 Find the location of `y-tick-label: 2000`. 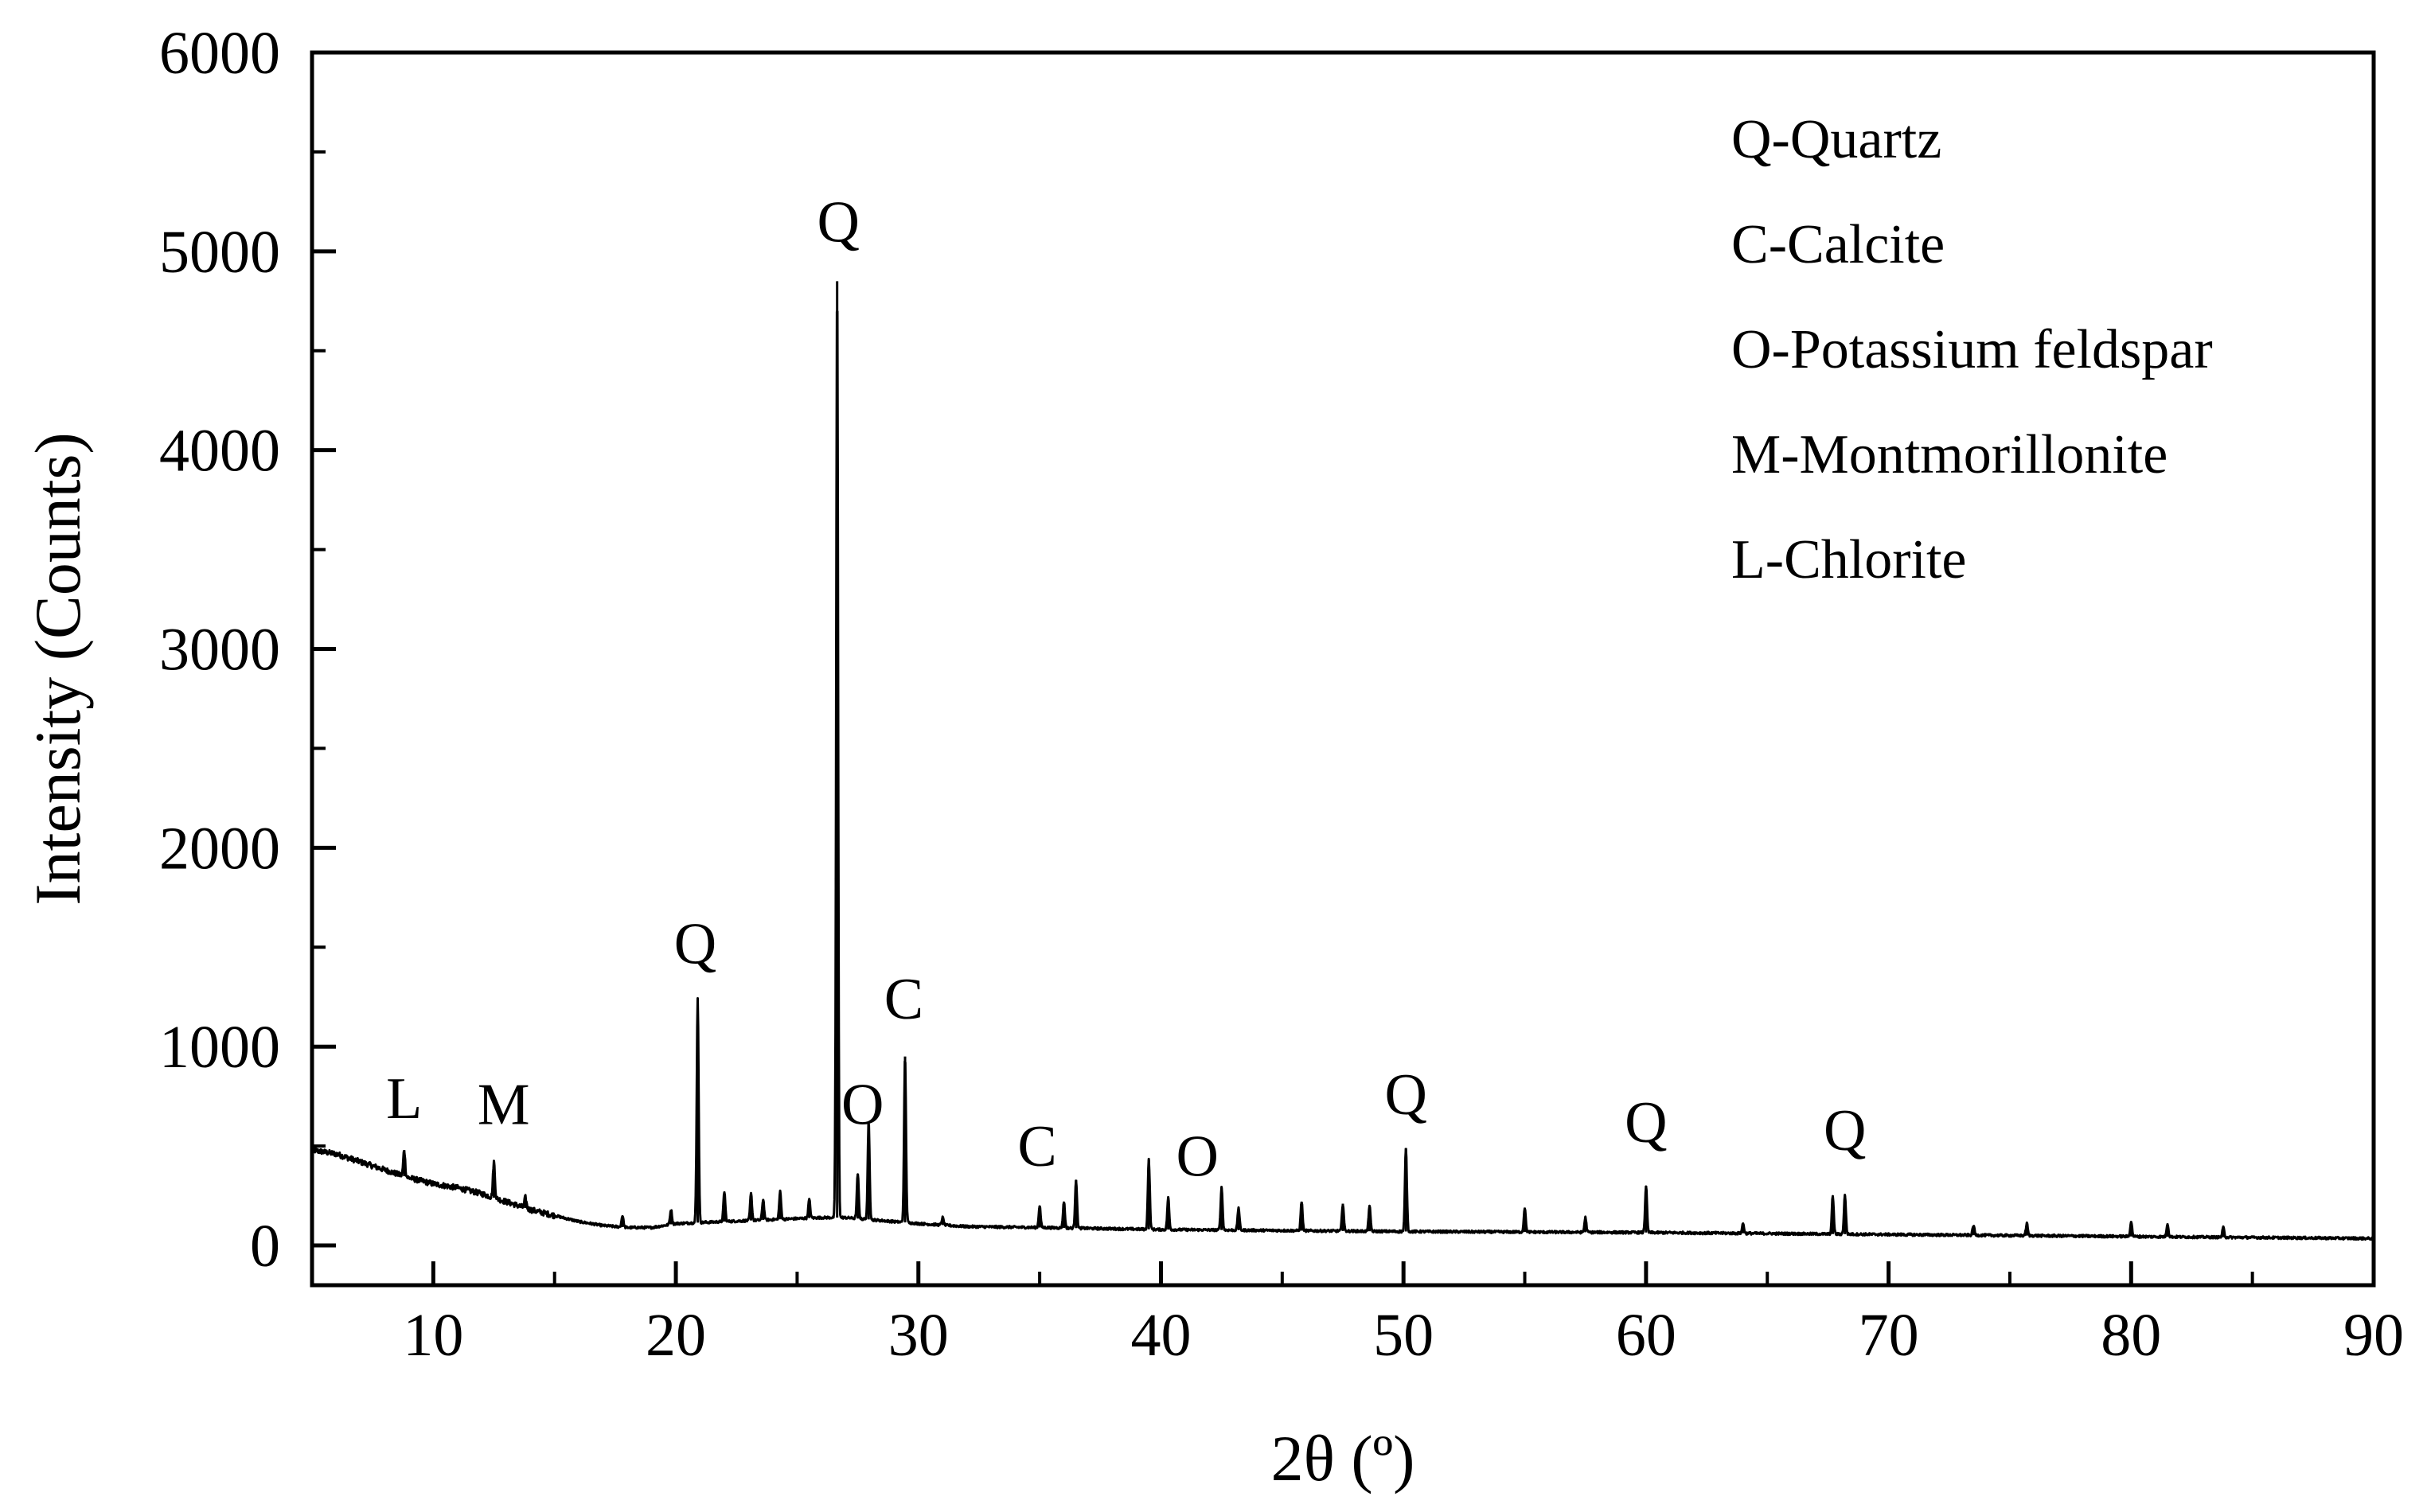

y-tick-label: 2000 is located at coordinates (219, 848).